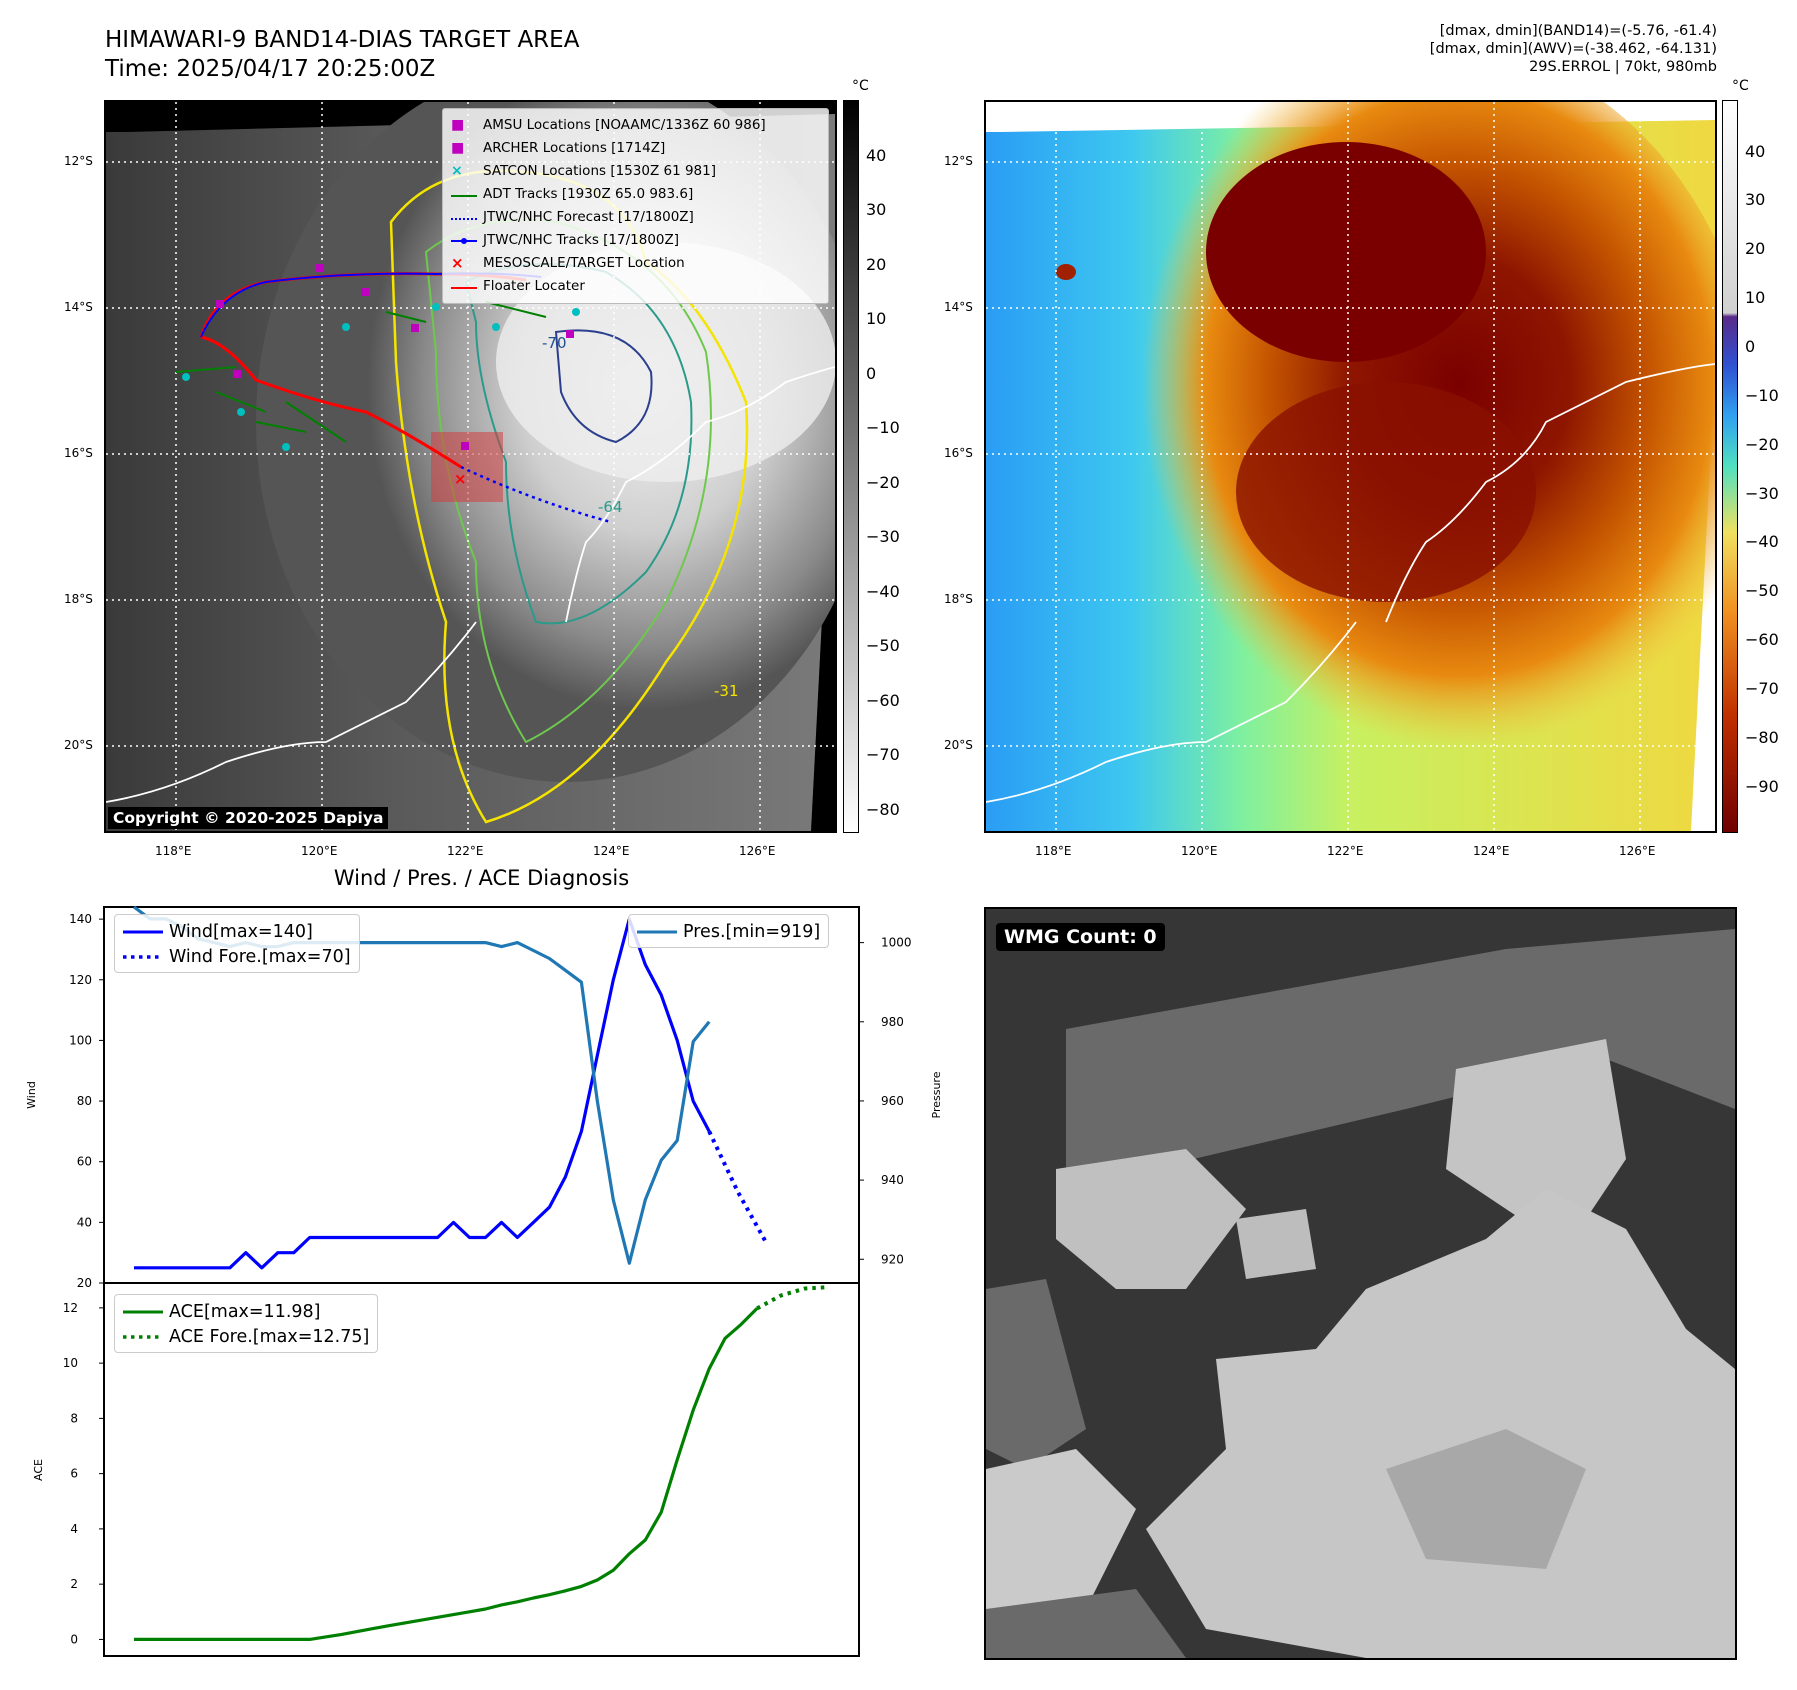 The width and height of the screenshot is (1797, 1690). I want to click on legend-item: × SATCON Locations [1530Z 61 981], so click(583, 170).